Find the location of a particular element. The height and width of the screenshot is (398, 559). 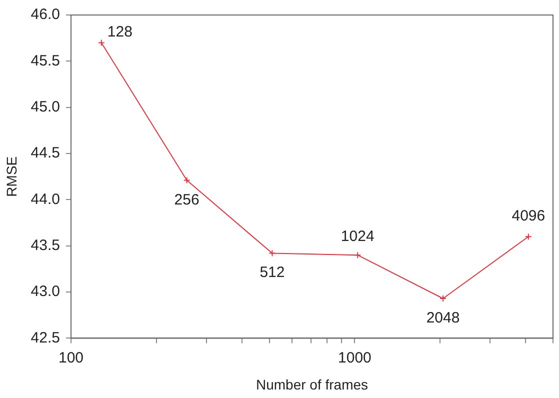

annotation: 128 is located at coordinates (119, 32).